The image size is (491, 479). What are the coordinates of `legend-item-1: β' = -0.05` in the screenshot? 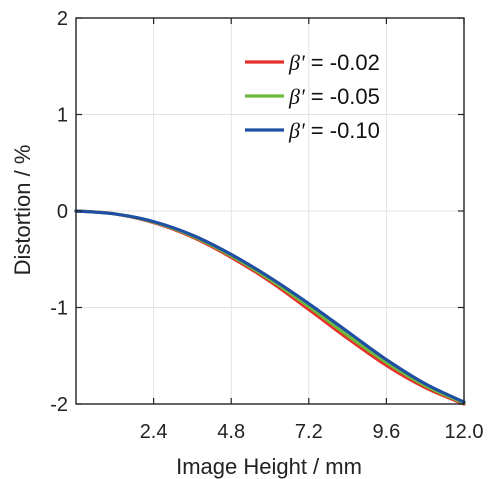 It's located at (312, 96).